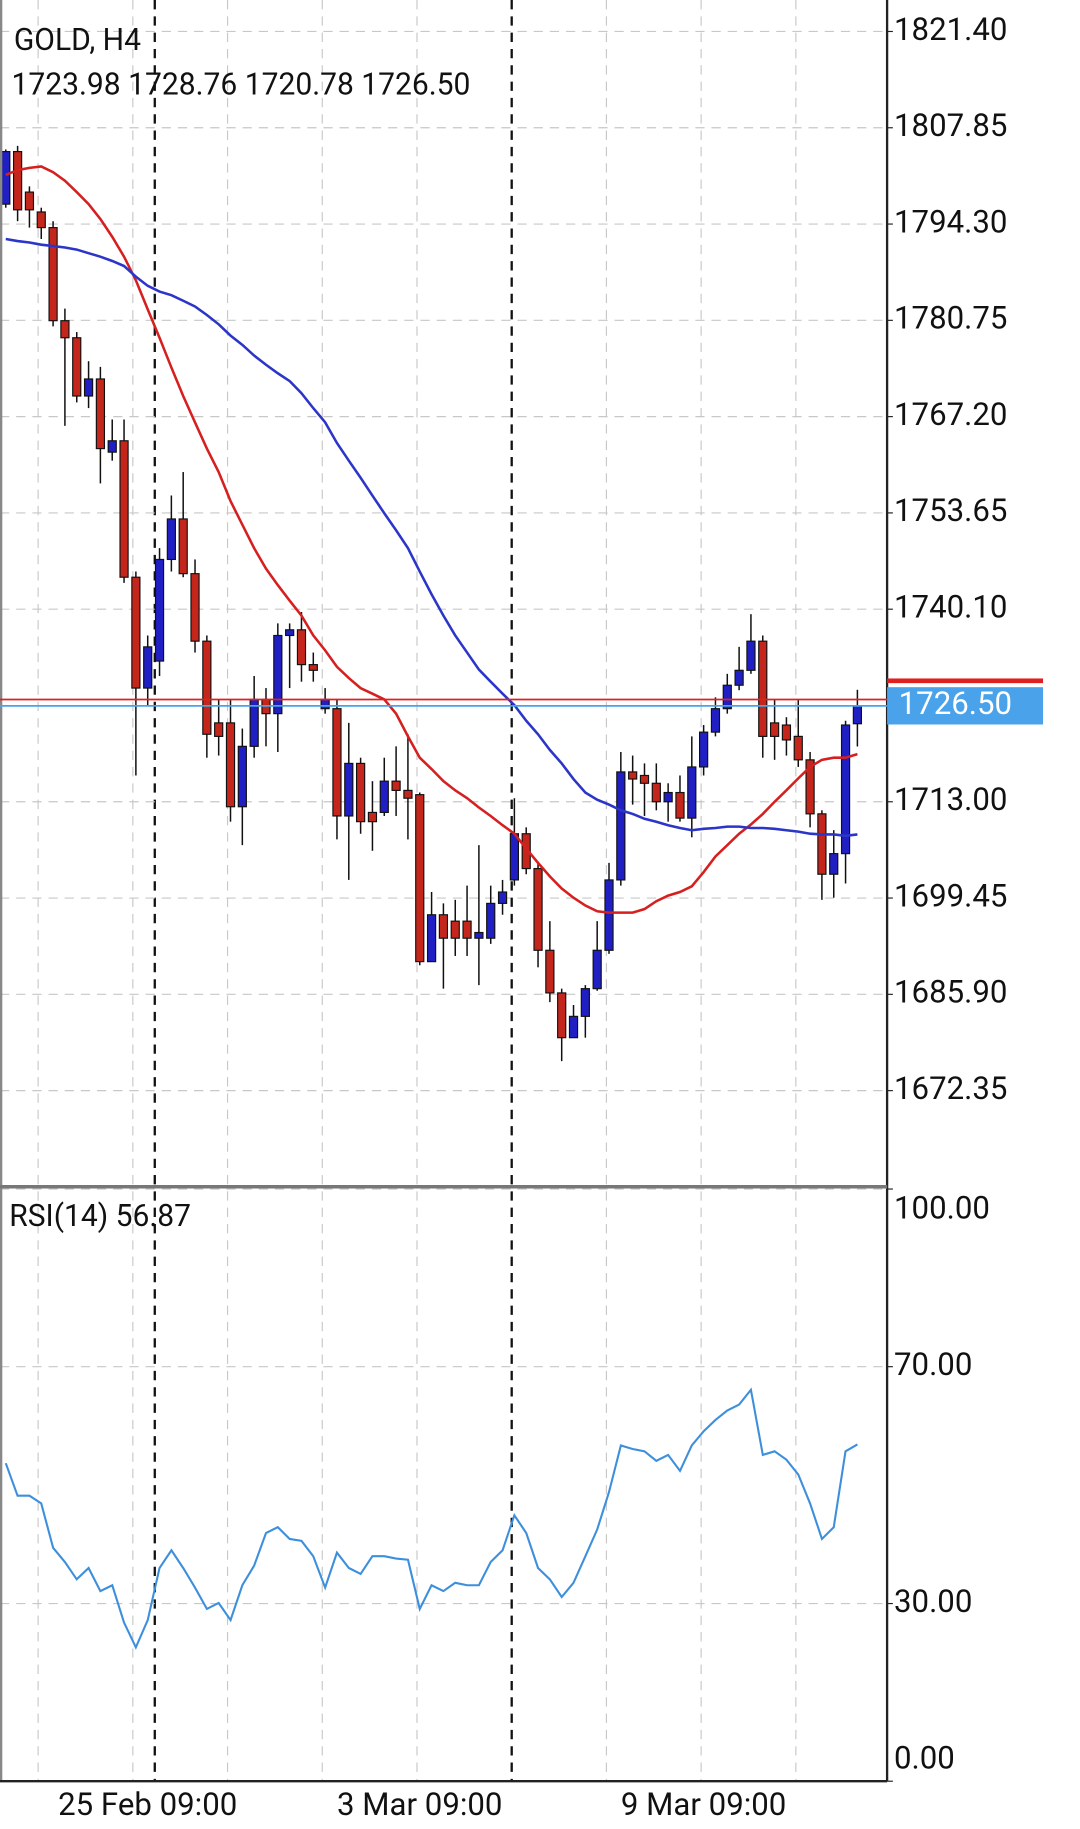 The width and height of the screenshot is (1080, 1829). What do you see at coordinates (950, 510) in the screenshot?
I see `y-tick-label: 1753.65` at bounding box center [950, 510].